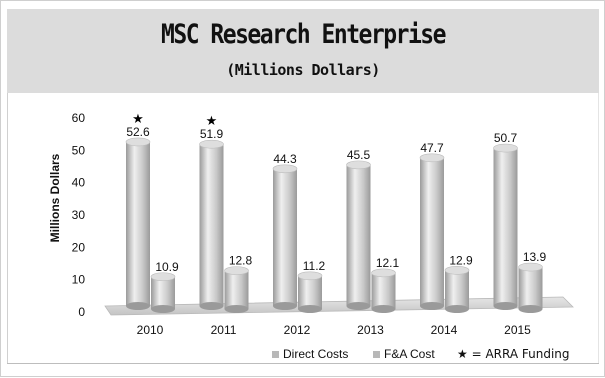  Describe the element at coordinates (79, 280) in the screenshot. I see `y-tick-label: 10` at that location.